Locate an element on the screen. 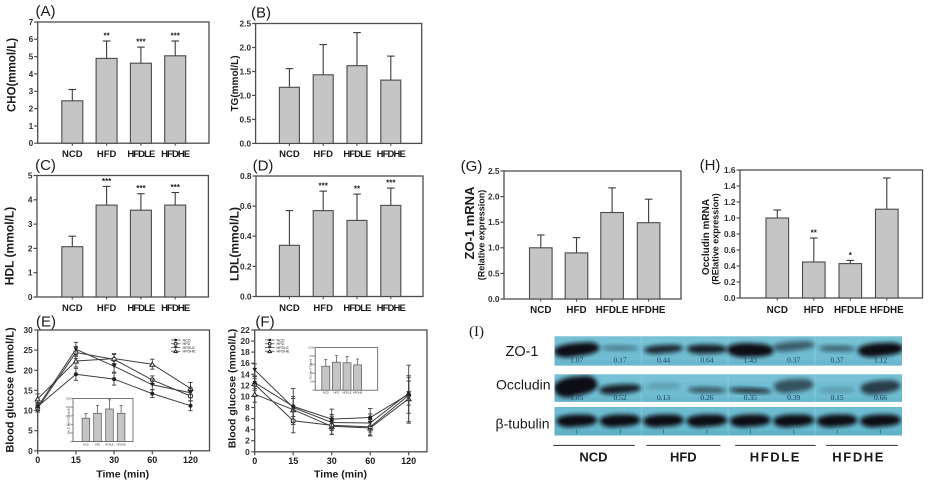  svg-text: 0.52 is located at coordinates (620, 397).